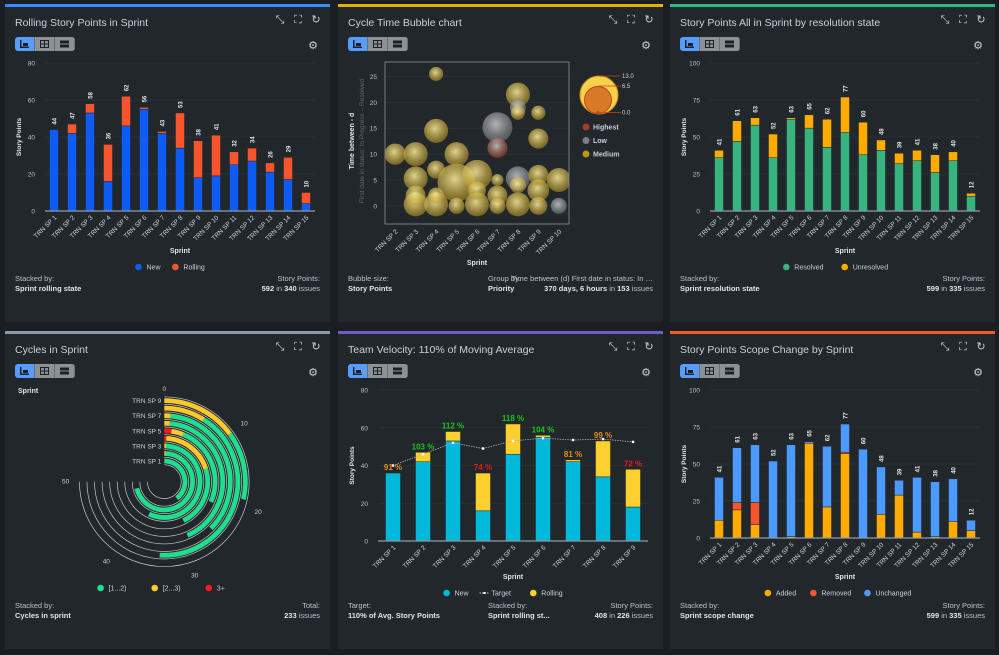 Image resolution: width=999 pixels, height=655 pixels. What do you see at coordinates (864, 267) in the screenshot?
I see `legend-item-unresolved: Unresolved` at bounding box center [864, 267].